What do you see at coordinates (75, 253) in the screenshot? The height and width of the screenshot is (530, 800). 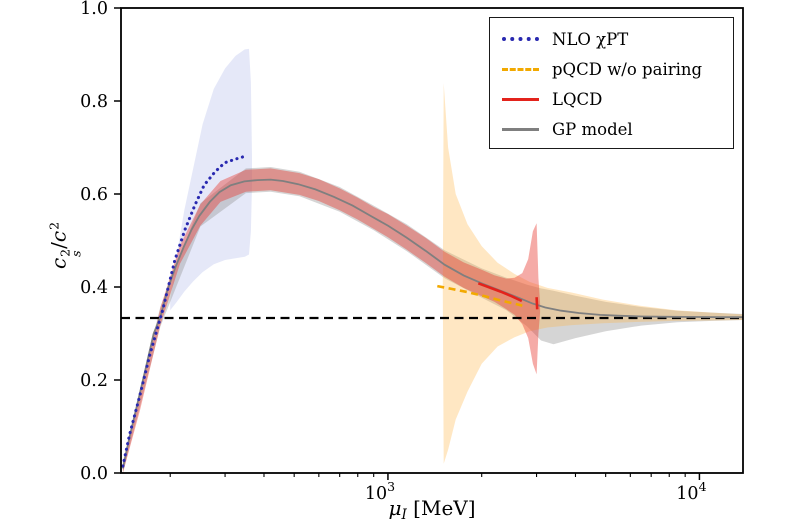 I see `ylabel-numerator-sub: s` at bounding box center [75, 253].